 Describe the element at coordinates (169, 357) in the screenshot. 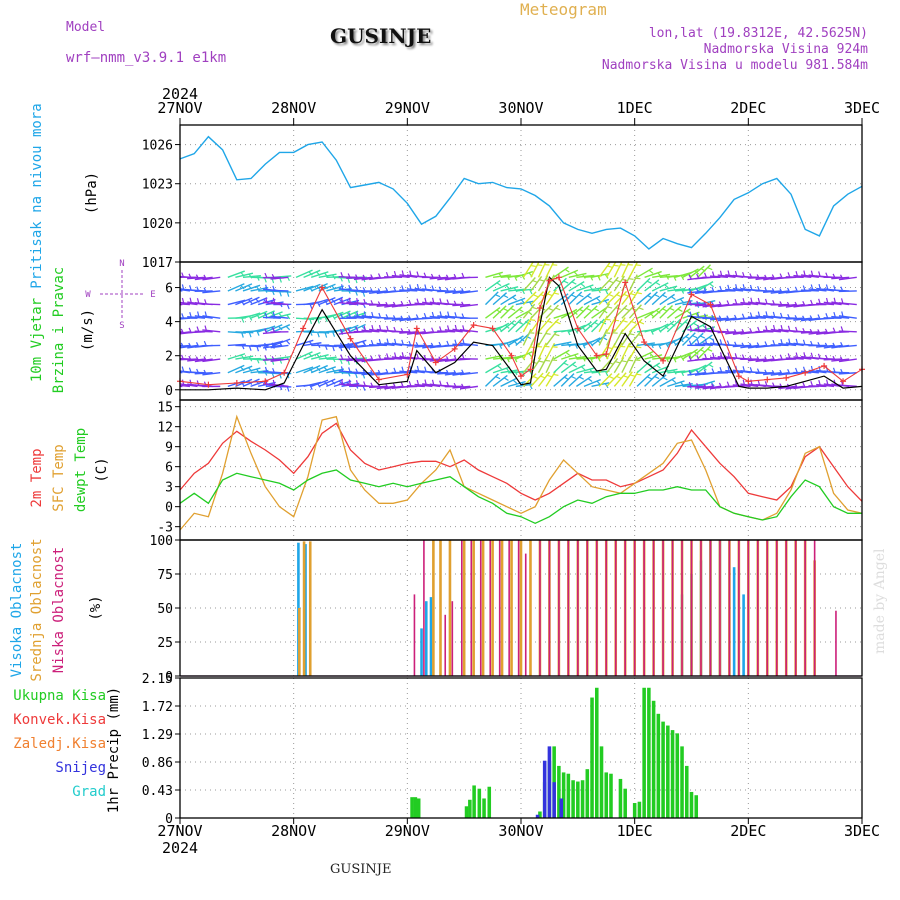

I see `y-tick-label: 2` at that location.